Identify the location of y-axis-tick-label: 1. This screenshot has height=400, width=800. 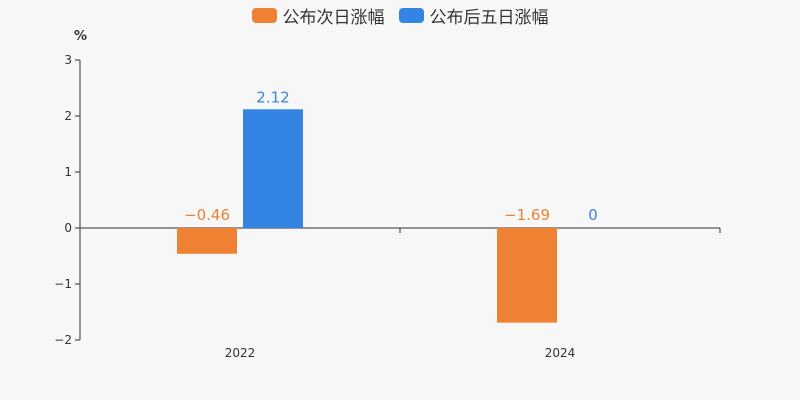
(68, 172).